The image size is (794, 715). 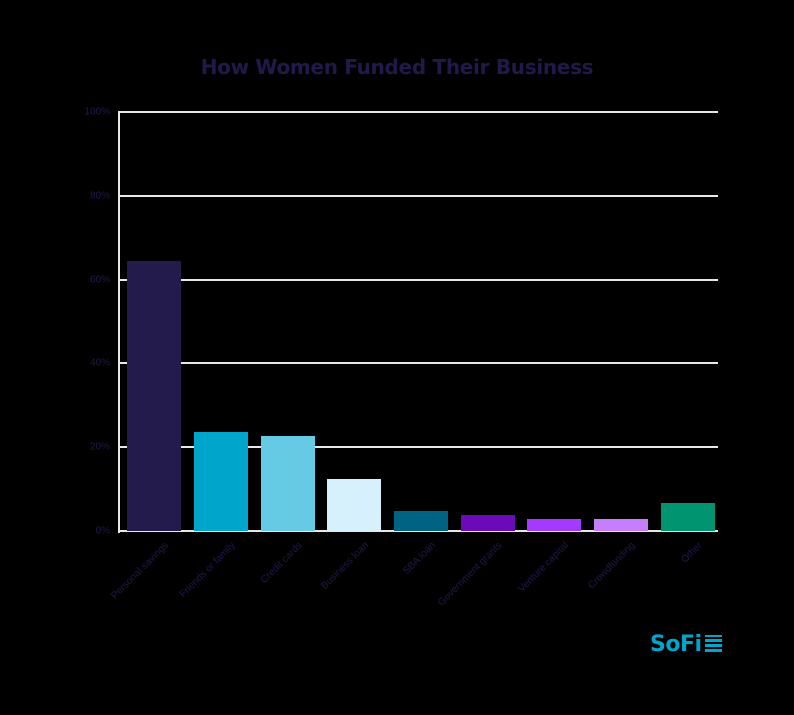 What do you see at coordinates (354, 505) in the screenshot?
I see `bar-business-loan` at bounding box center [354, 505].